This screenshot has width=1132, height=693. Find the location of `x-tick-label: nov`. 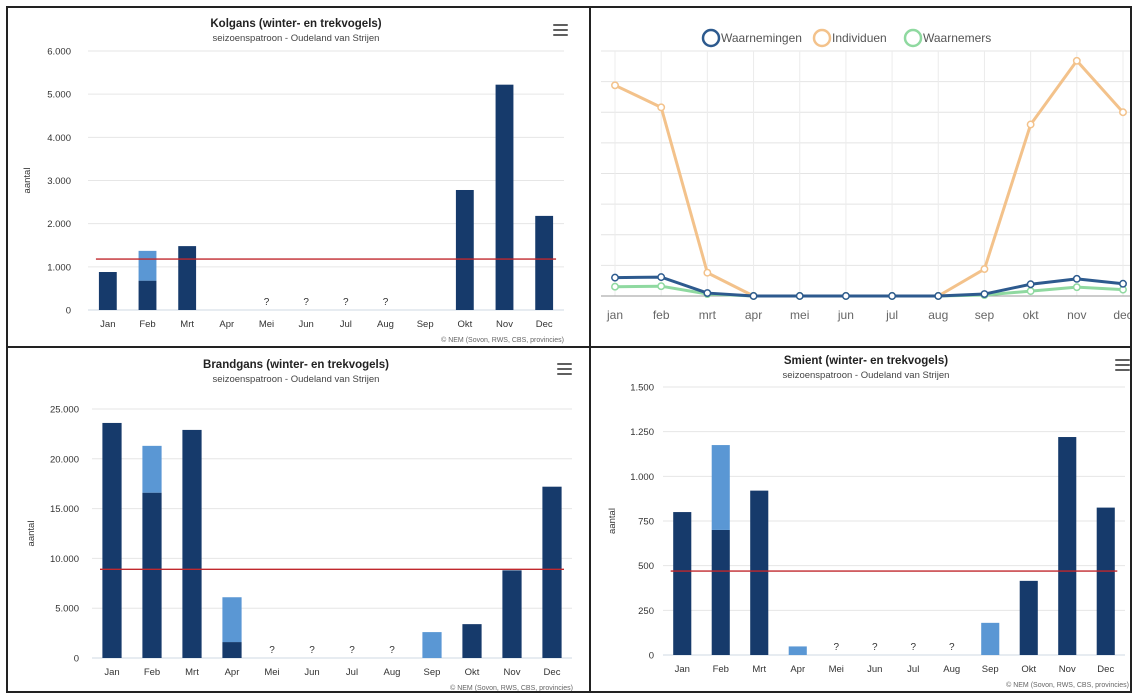

x-tick-label: nov is located at coordinates (1076, 315).